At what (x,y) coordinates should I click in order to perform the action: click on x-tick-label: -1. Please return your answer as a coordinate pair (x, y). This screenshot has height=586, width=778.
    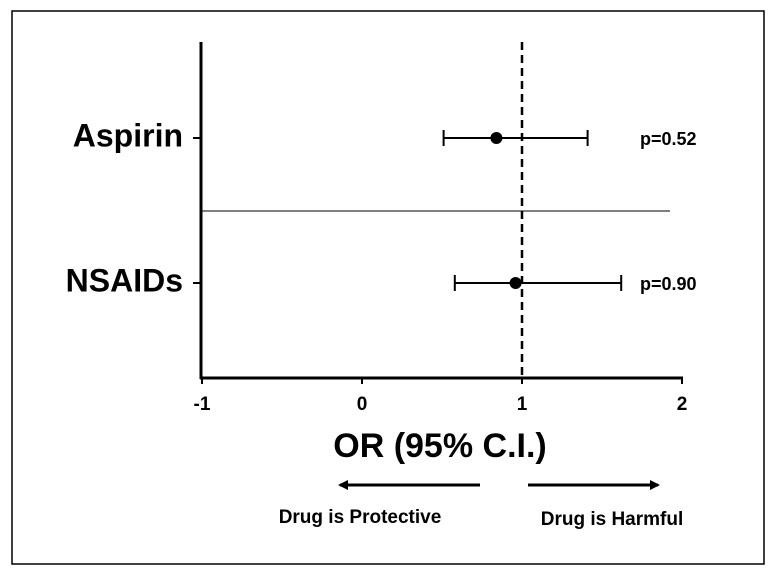
    Looking at the image, I should click on (202, 404).